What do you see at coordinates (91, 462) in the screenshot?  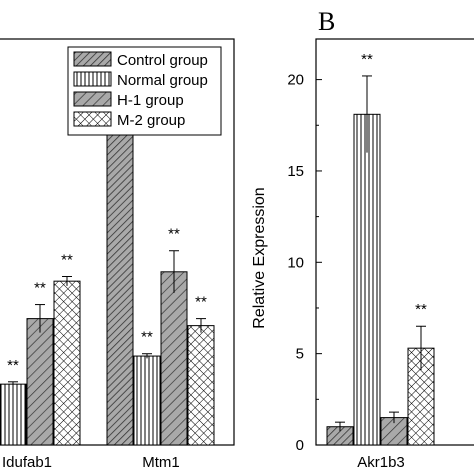 I see `panel-a-x-tick-labels: Idufab1 Mtm1` at bounding box center [91, 462].